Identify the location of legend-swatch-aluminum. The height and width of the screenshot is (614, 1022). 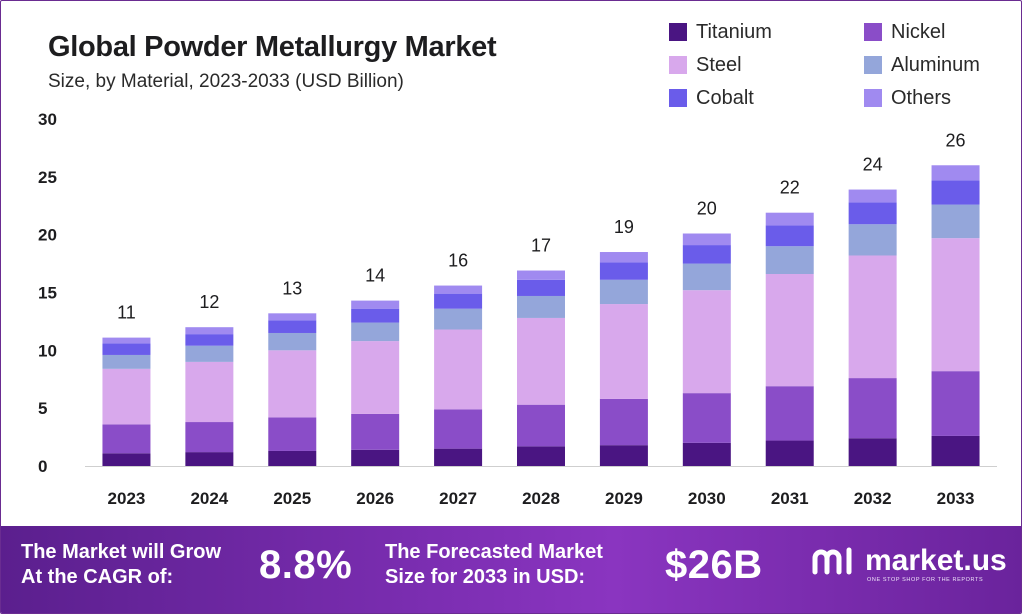
(873, 65).